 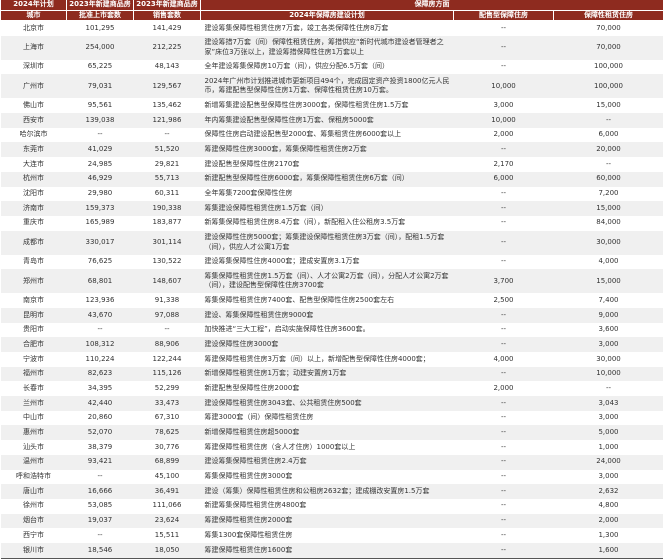 What do you see at coordinates (33, 476) in the screenshot?
I see `city-cell: 呼和浩特市` at bounding box center [33, 476].